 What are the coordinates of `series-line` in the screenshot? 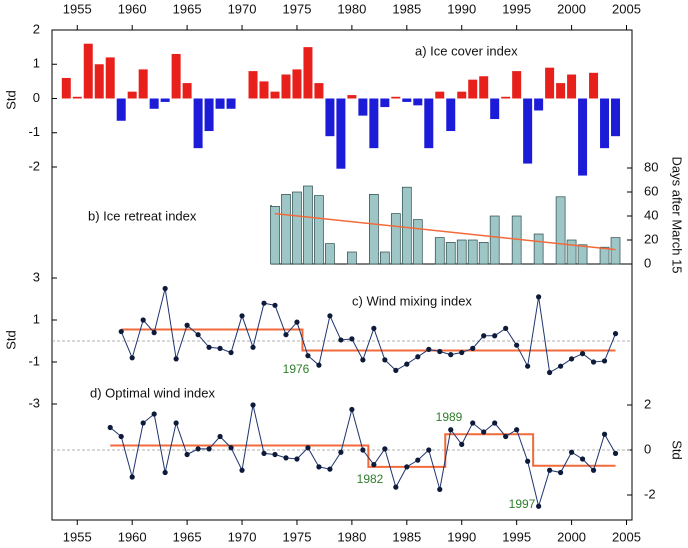 It's located at (368, 331).